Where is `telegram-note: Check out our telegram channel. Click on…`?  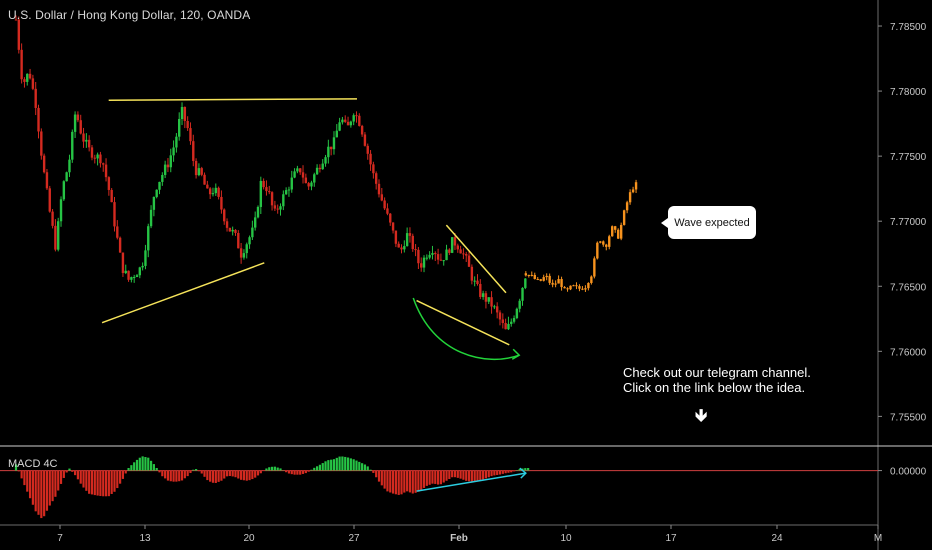 telegram-note: Check out our telegram channel. Click on… is located at coordinates (717, 380).